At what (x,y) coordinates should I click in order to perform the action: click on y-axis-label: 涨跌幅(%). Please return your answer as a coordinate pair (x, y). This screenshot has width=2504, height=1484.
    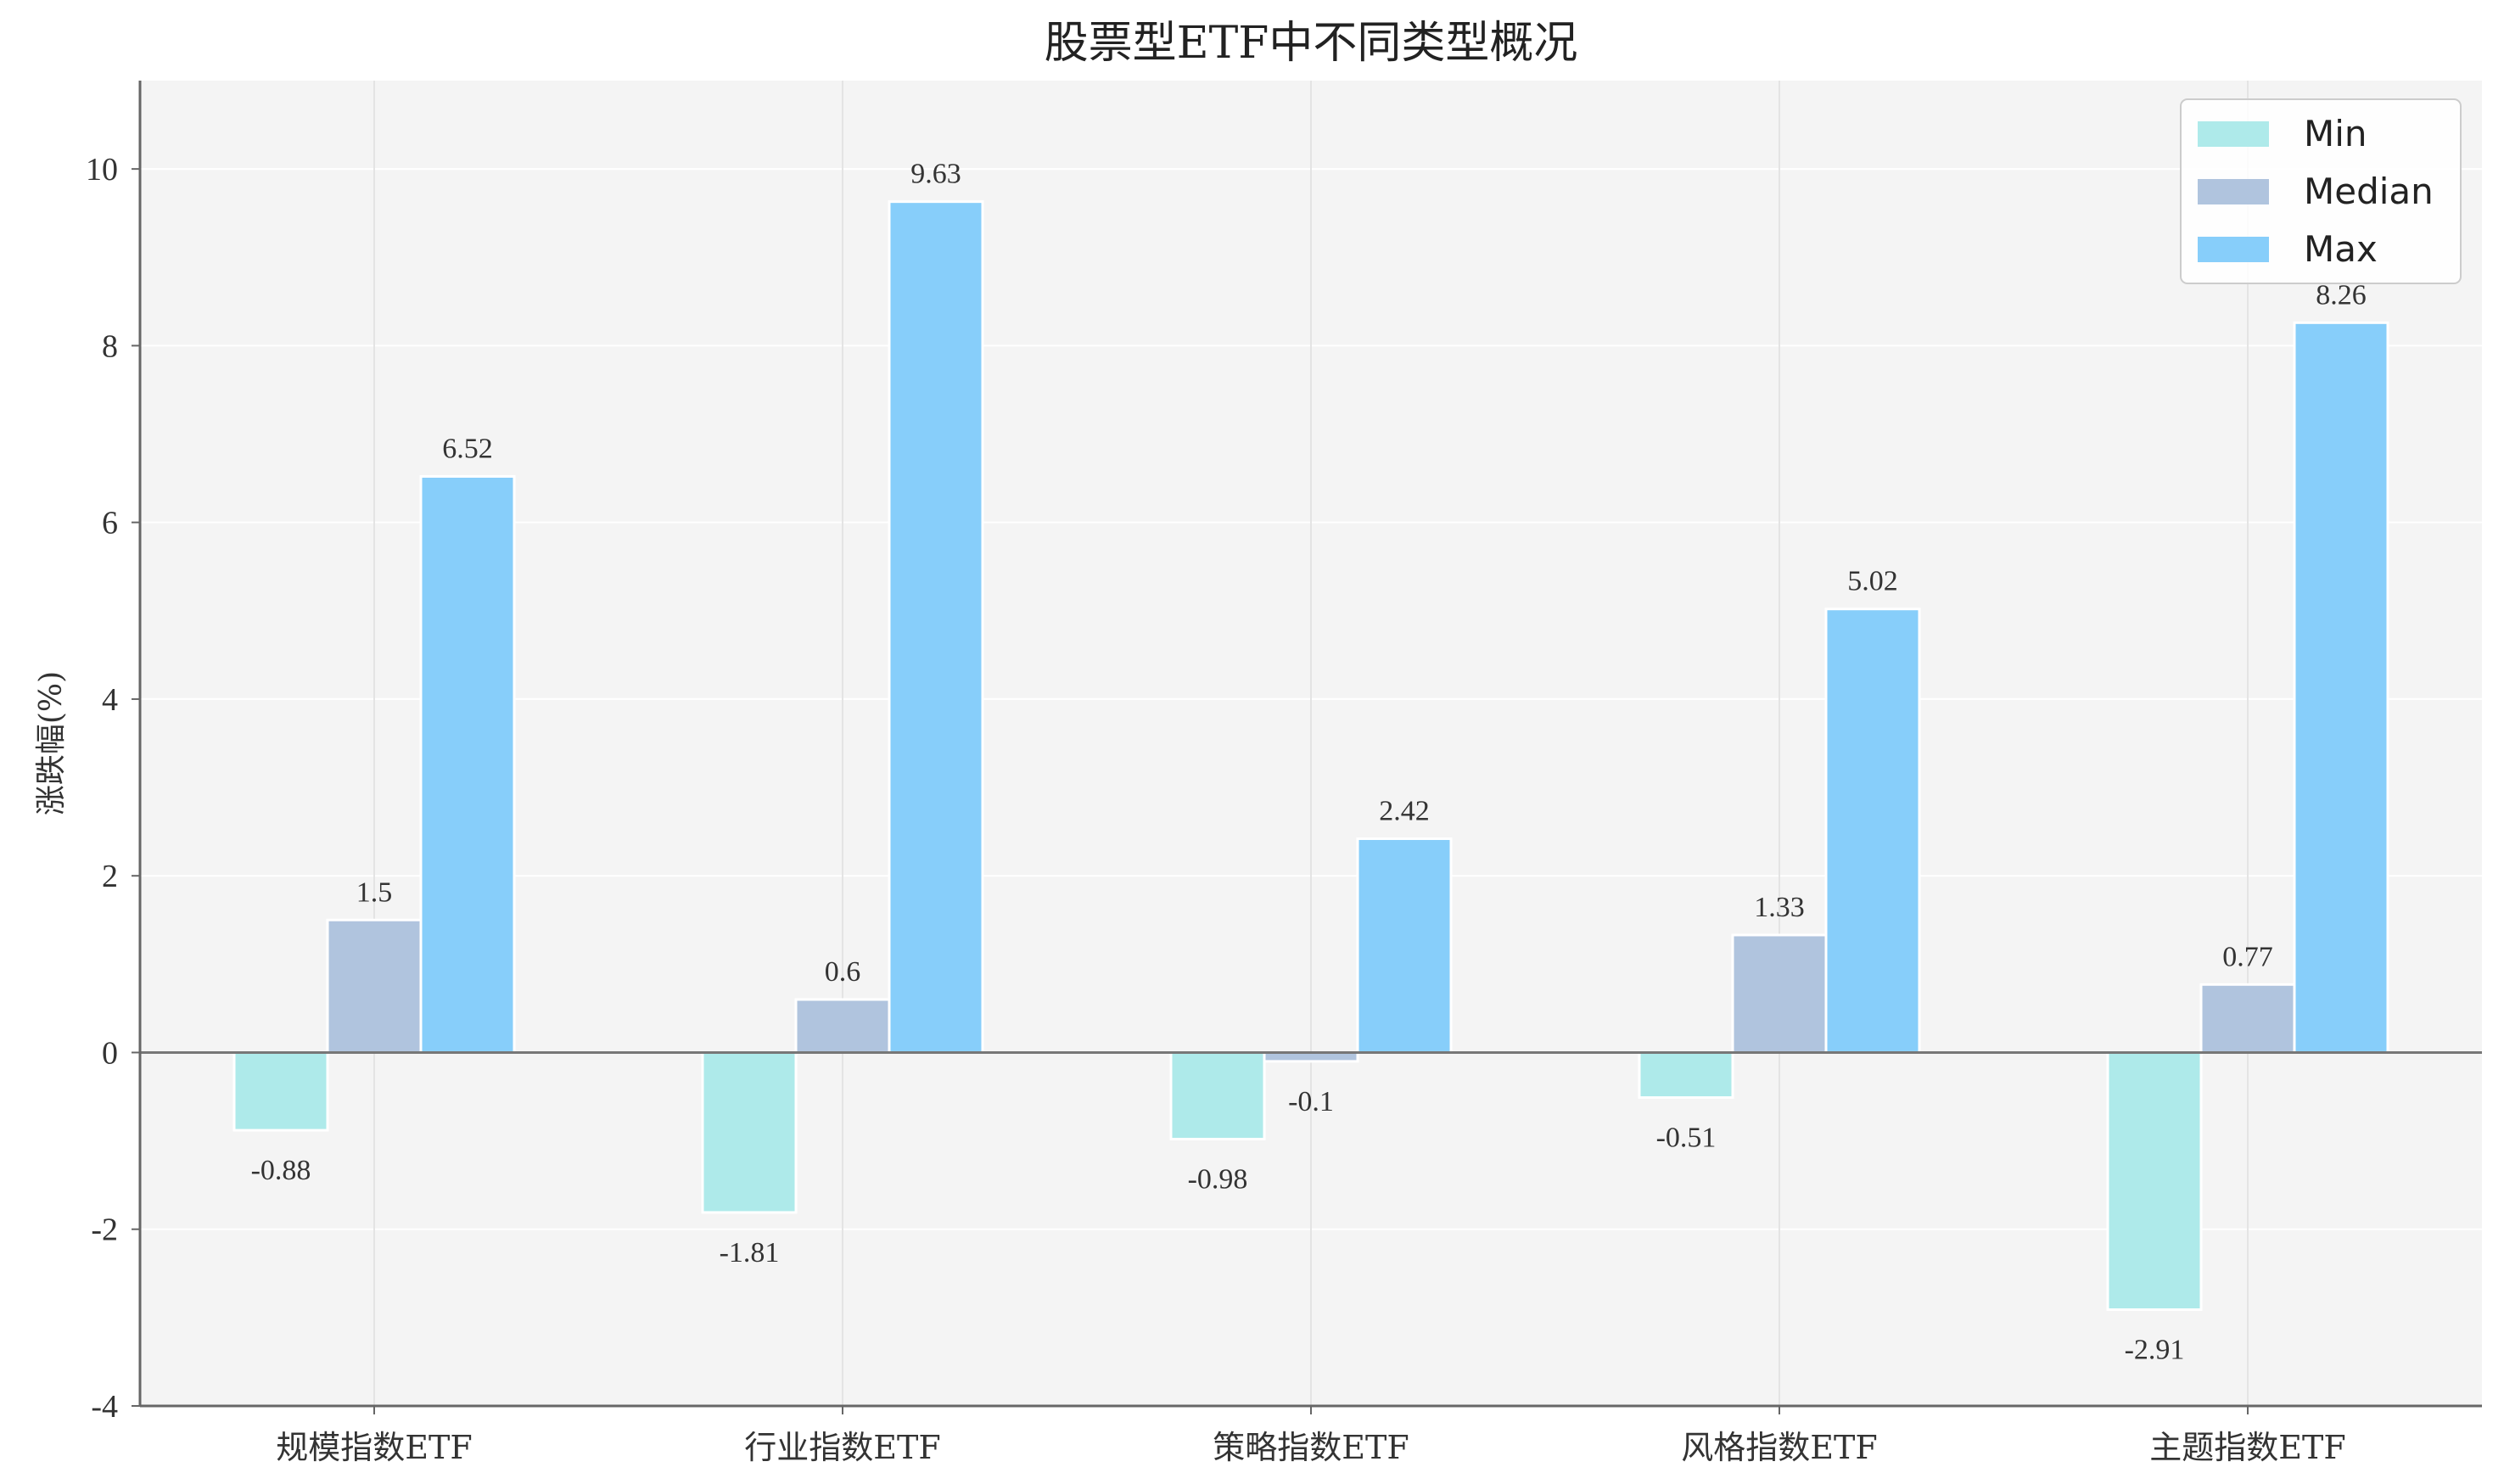
    Looking at the image, I should click on (51, 743).